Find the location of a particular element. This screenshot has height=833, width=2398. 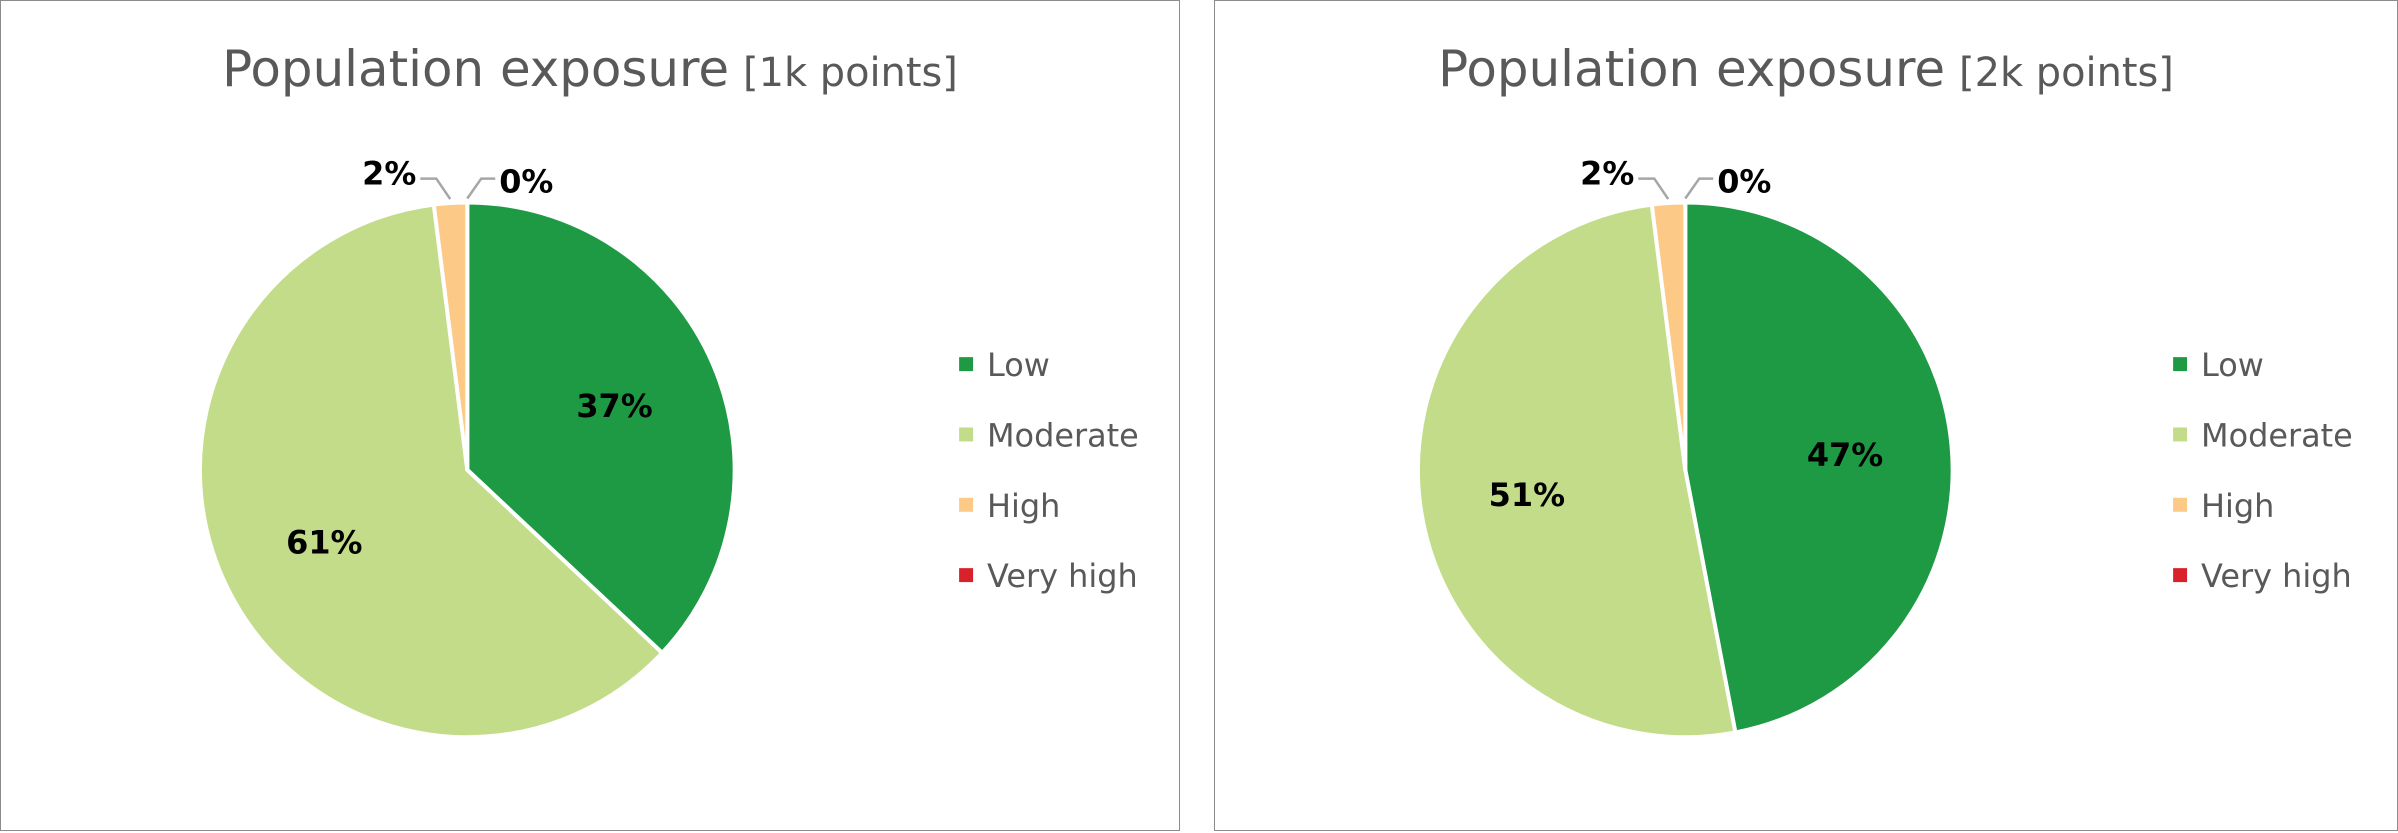

data-labels: 47% 51% 2% 0% is located at coordinates (1686, 334).